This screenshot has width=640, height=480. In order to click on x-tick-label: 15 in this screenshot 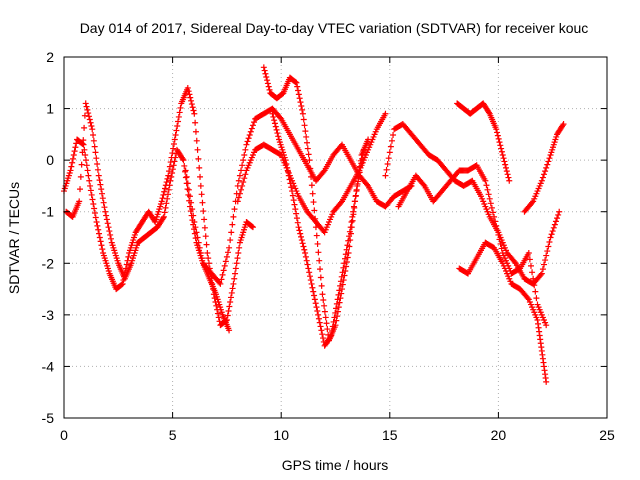, I will do `click(390, 435)`.